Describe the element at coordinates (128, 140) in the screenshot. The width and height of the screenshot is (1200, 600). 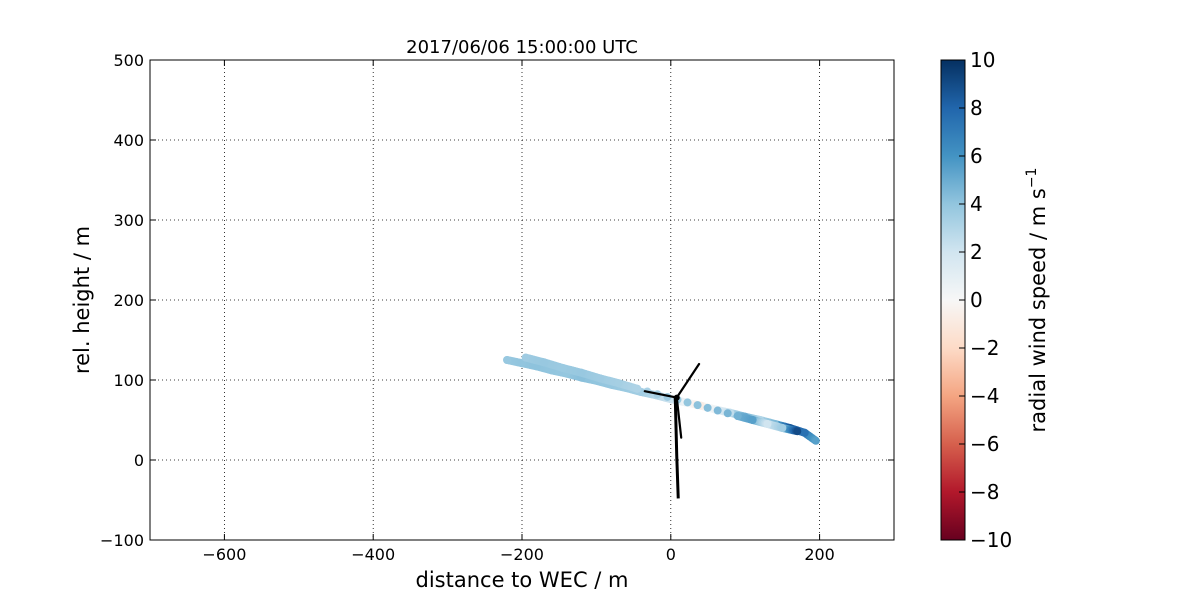
I see `y-tick-label: 400` at that location.